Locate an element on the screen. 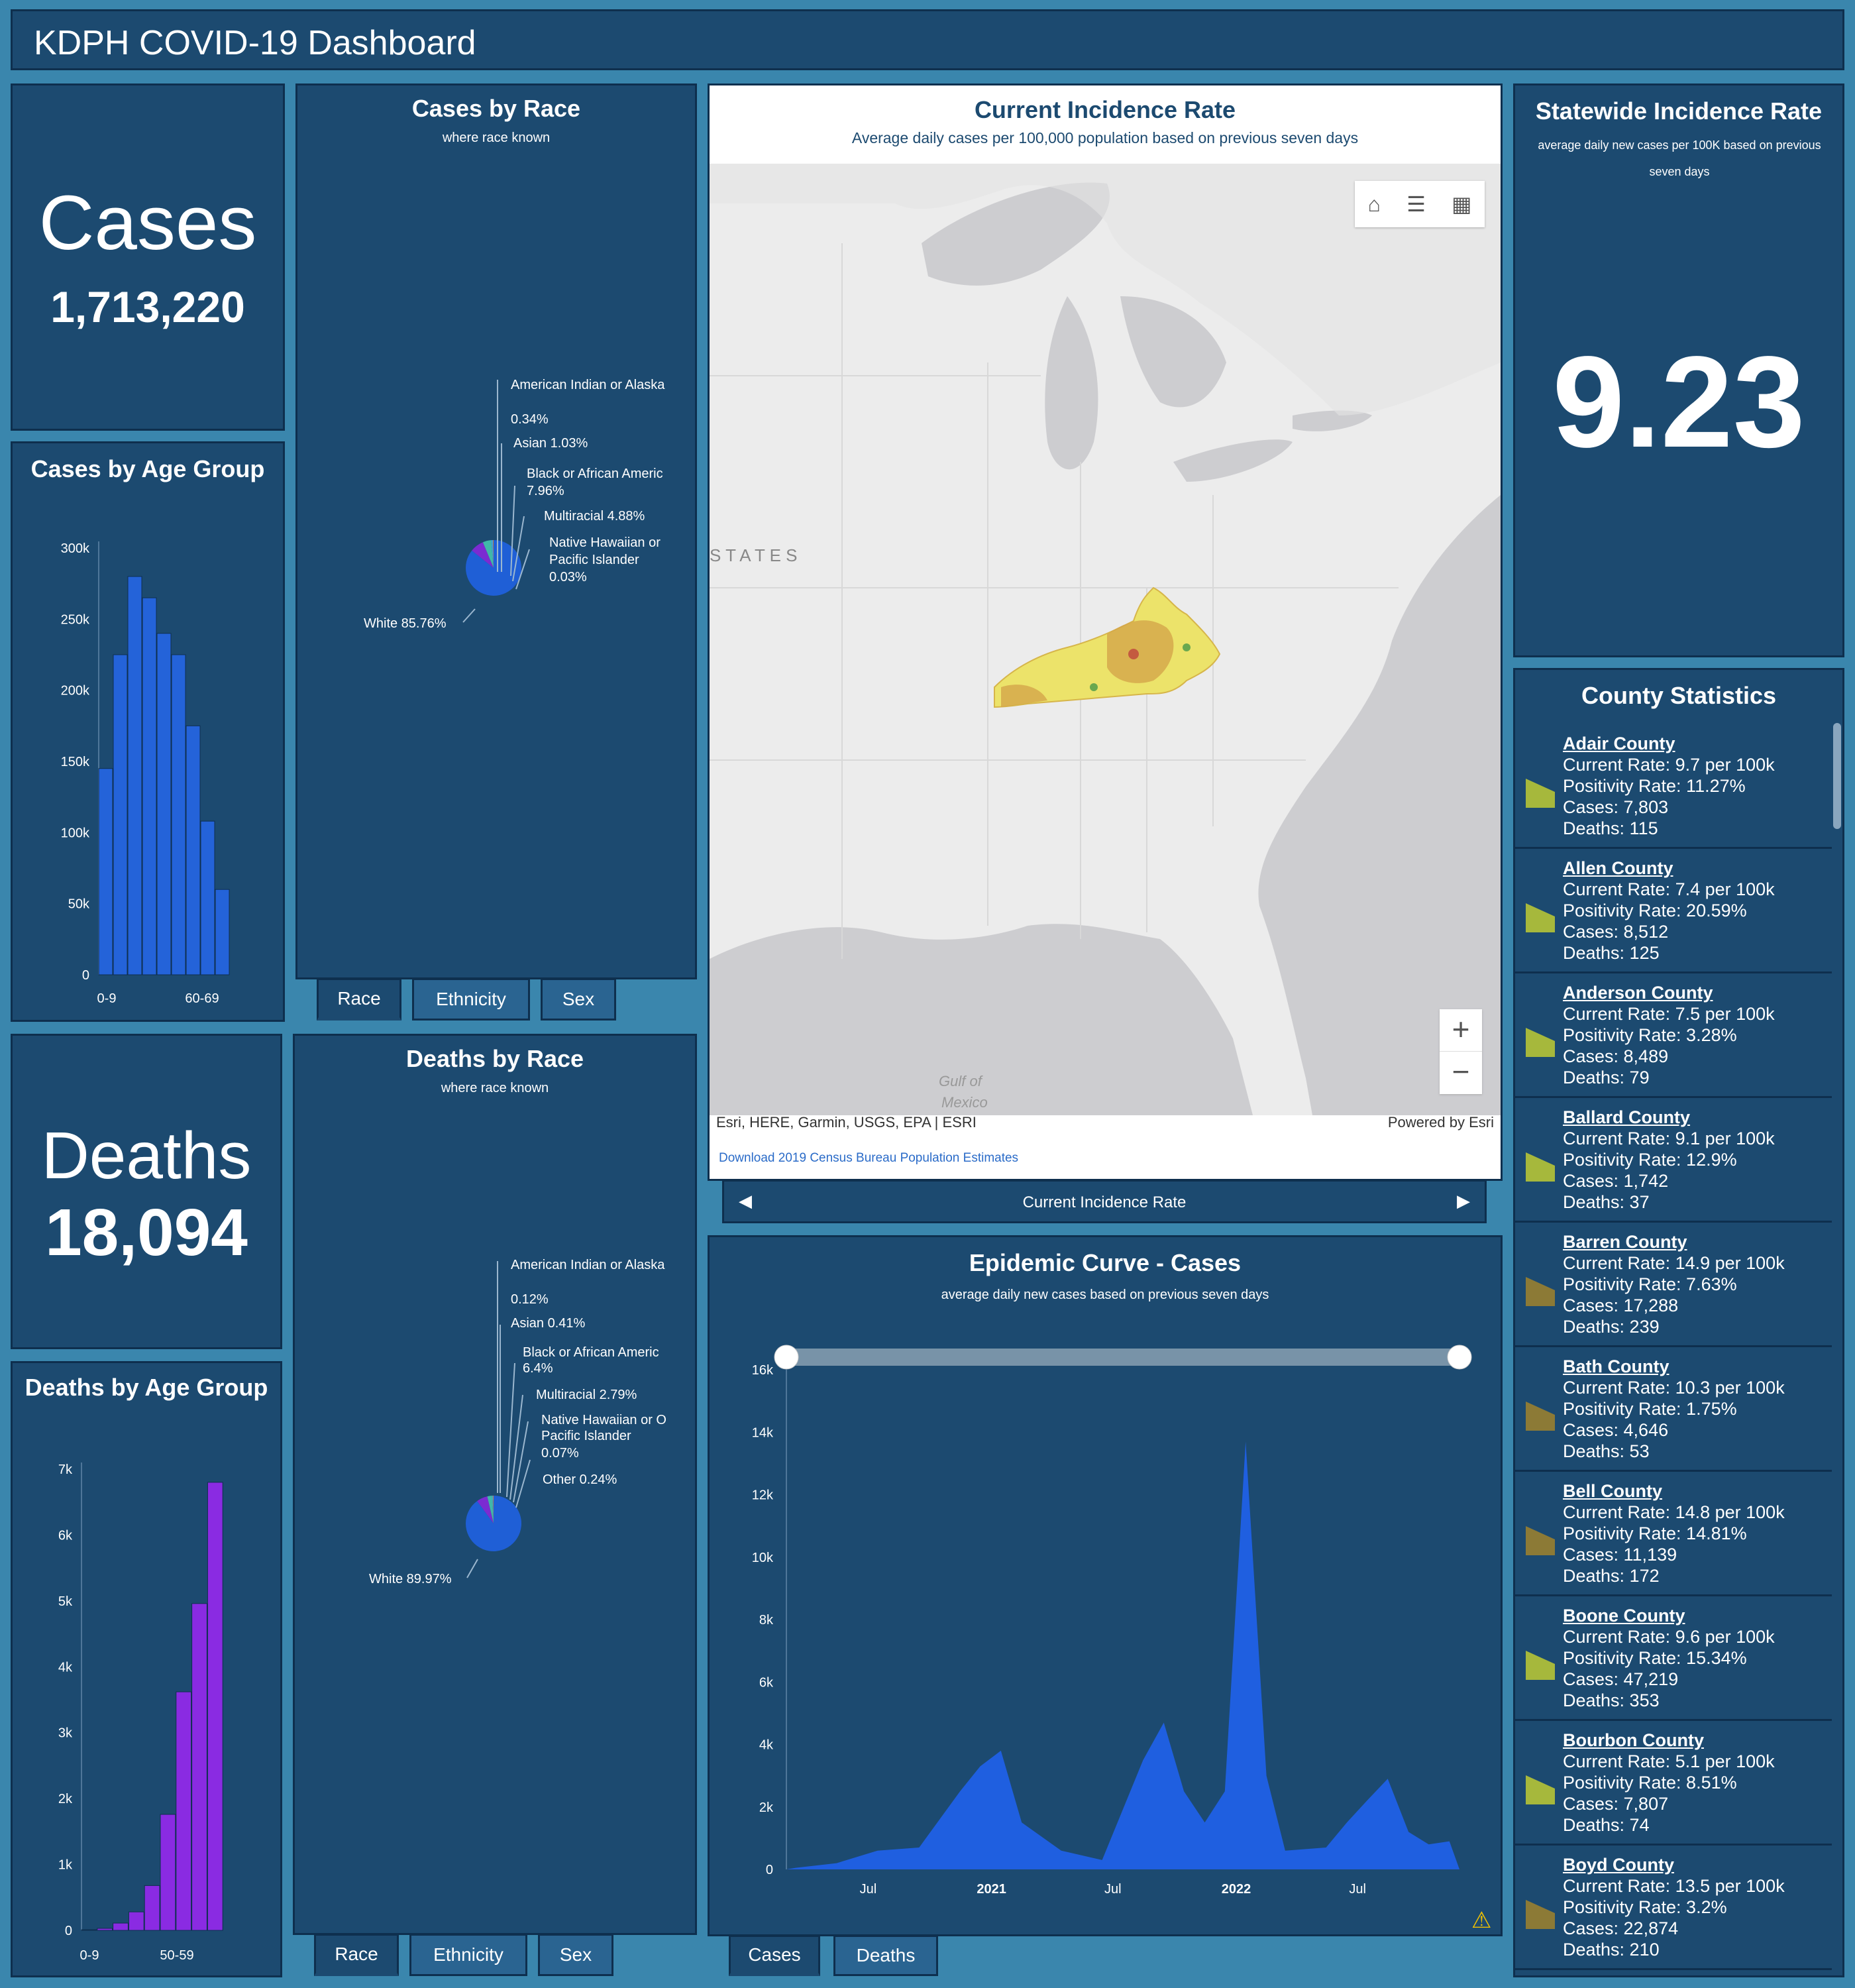 The width and height of the screenshot is (1855, 1988). mexico-label: Mexico is located at coordinates (965, 1102).